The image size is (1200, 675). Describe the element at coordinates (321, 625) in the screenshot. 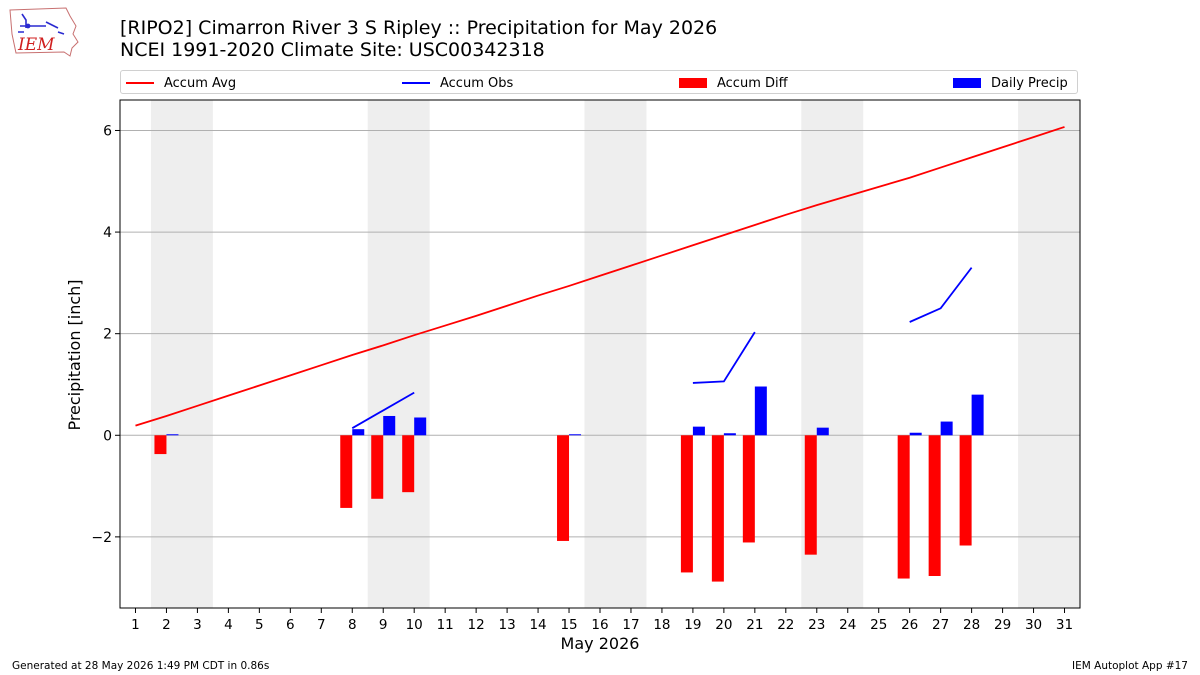

I see `x-tick-label: 7` at that location.